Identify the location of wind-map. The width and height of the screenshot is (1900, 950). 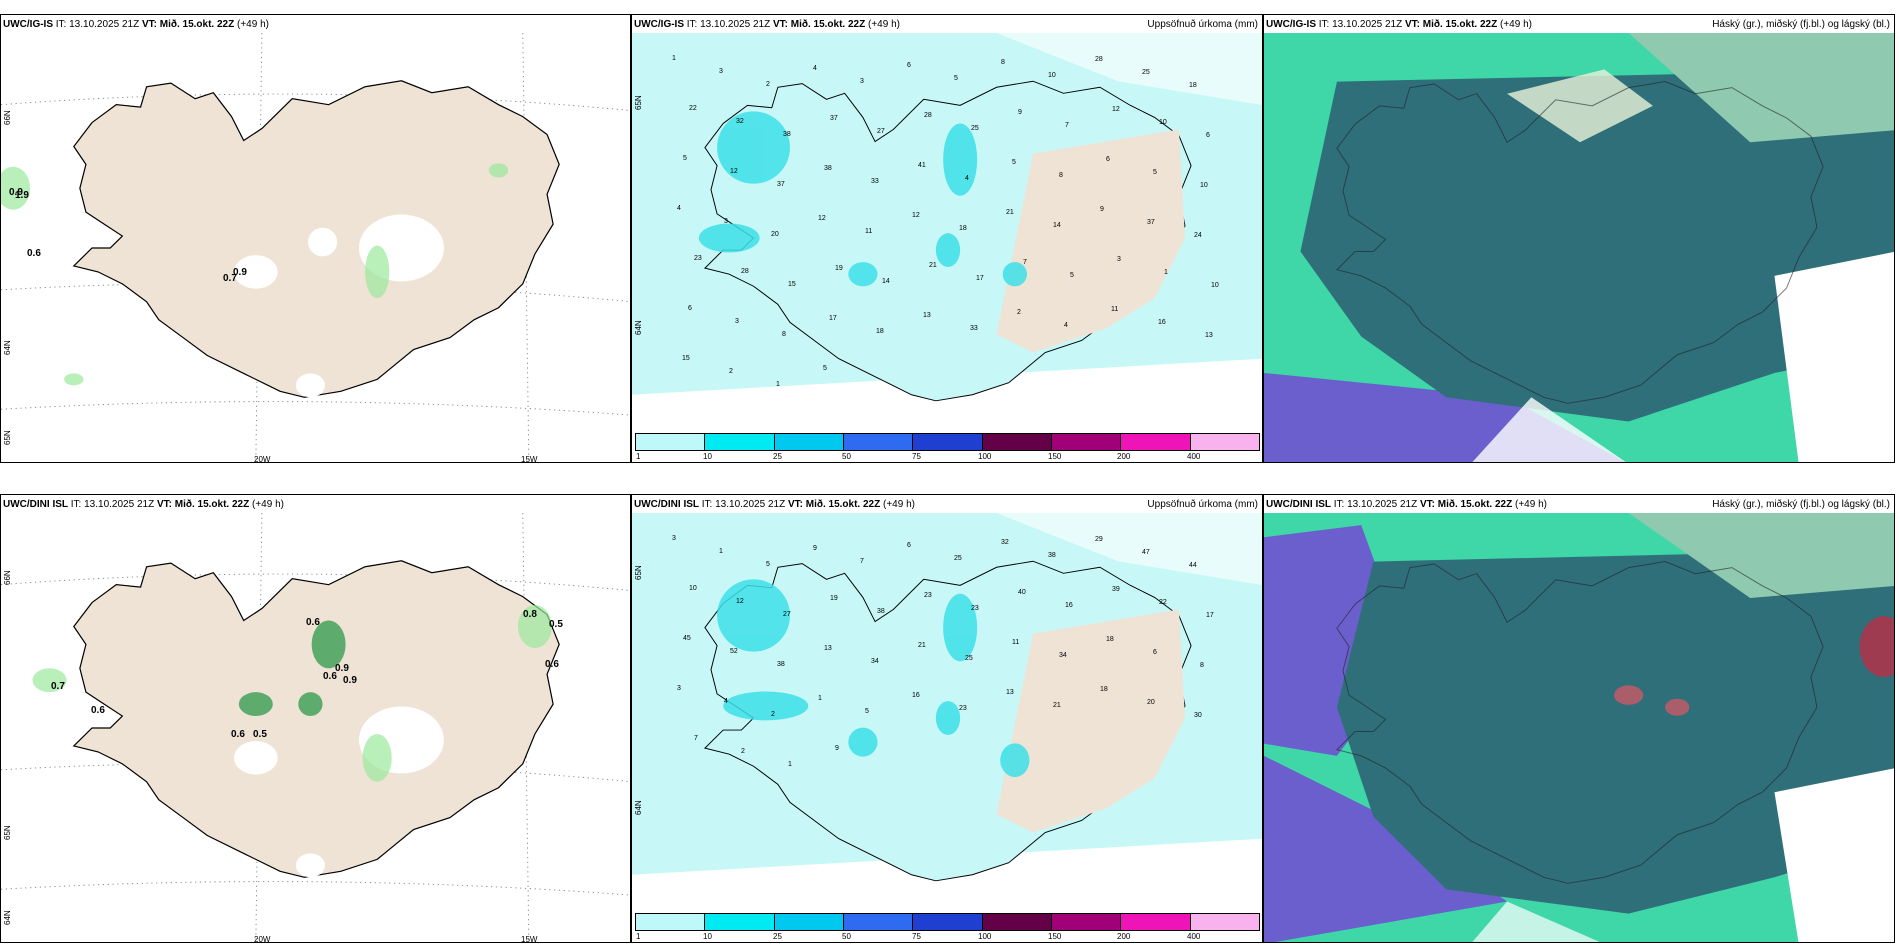
(315, 247).